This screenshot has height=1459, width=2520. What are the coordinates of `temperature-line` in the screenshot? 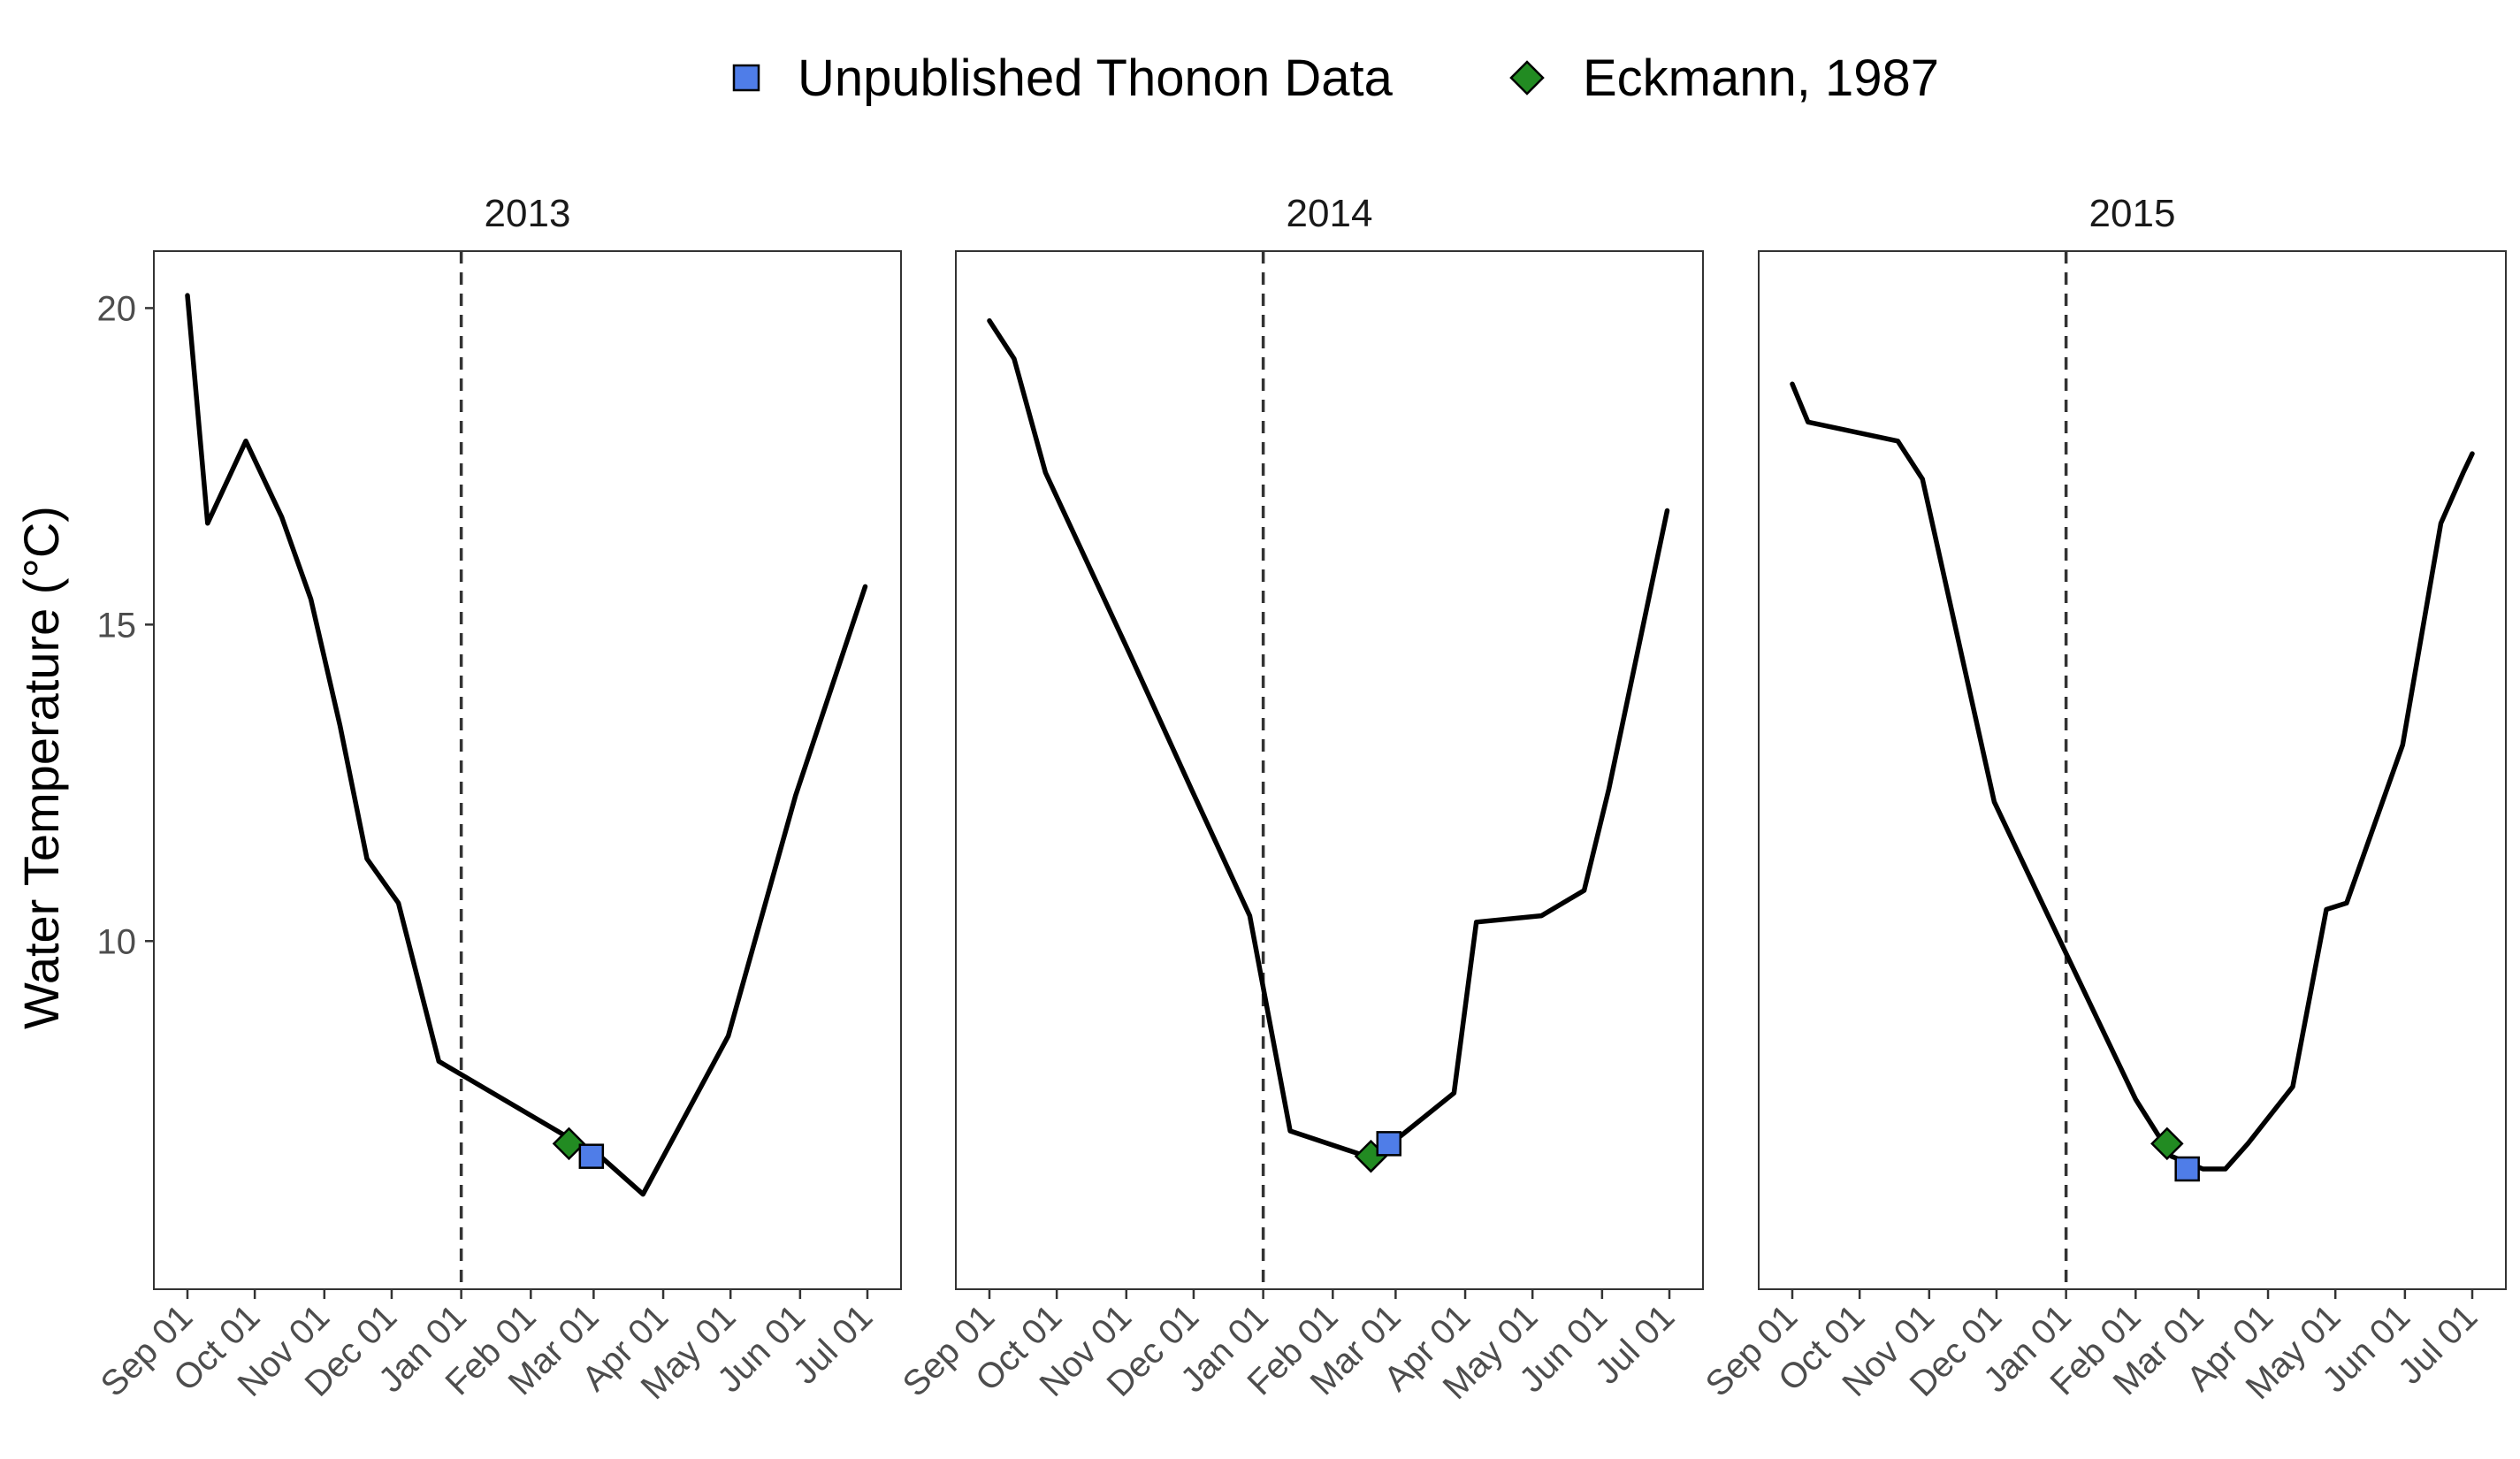 It's located at (2132, 777).